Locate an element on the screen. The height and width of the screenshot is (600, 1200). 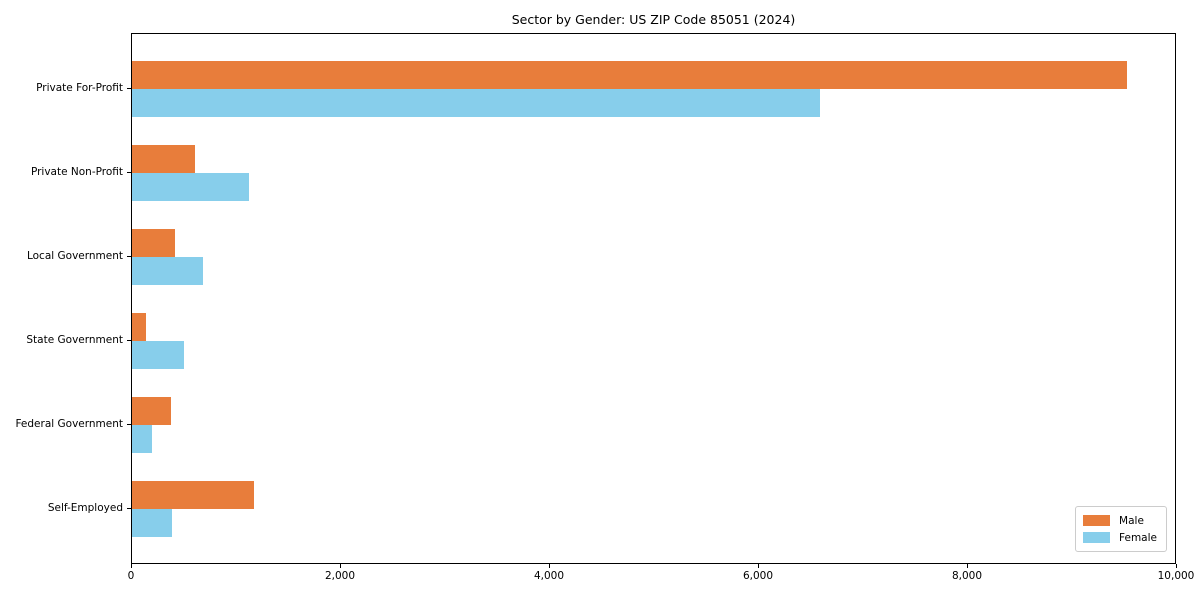
bar-male-self-employed is located at coordinates (193, 495).